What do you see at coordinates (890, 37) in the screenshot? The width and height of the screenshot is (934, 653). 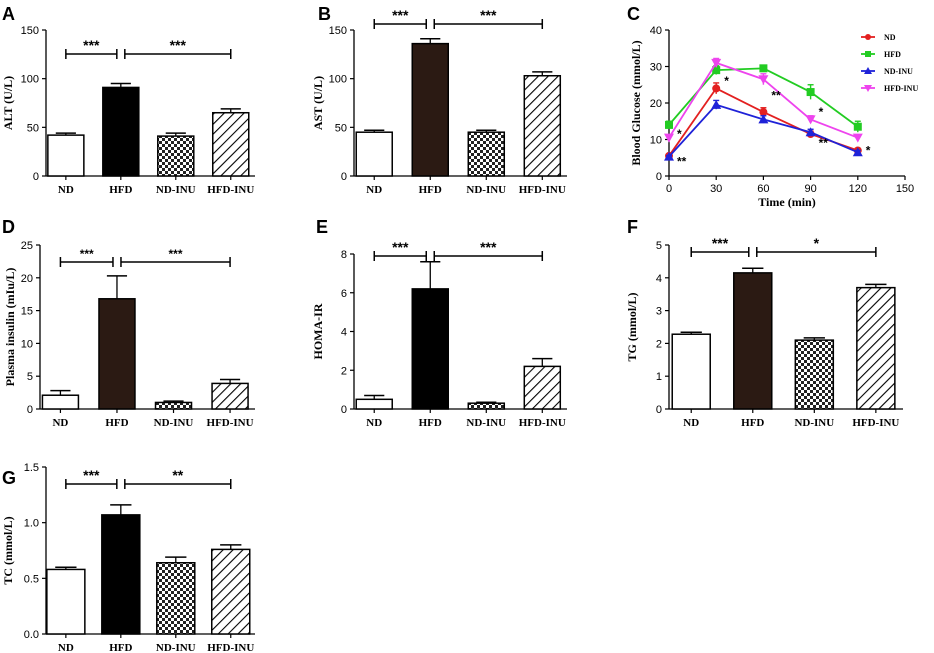 I see `legend-label: ND` at bounding box center [890, 37].